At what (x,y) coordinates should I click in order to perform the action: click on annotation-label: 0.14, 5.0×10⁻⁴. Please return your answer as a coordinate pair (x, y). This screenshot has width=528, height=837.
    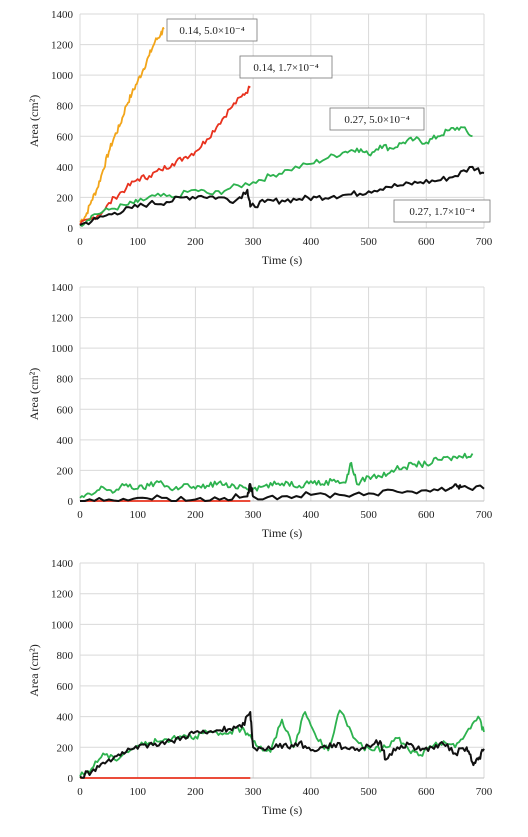
    Looking at the image, I should click on (212, 31).